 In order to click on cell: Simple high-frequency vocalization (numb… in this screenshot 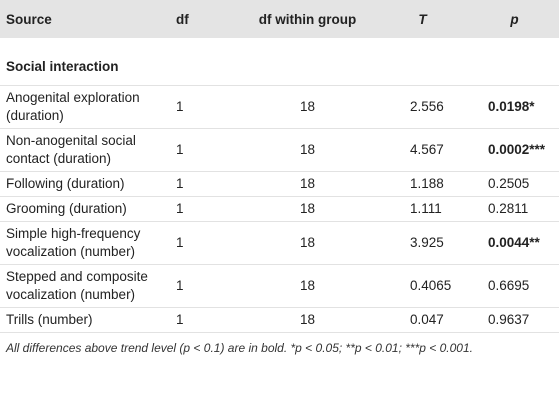, I will do `click(84, 243)`.